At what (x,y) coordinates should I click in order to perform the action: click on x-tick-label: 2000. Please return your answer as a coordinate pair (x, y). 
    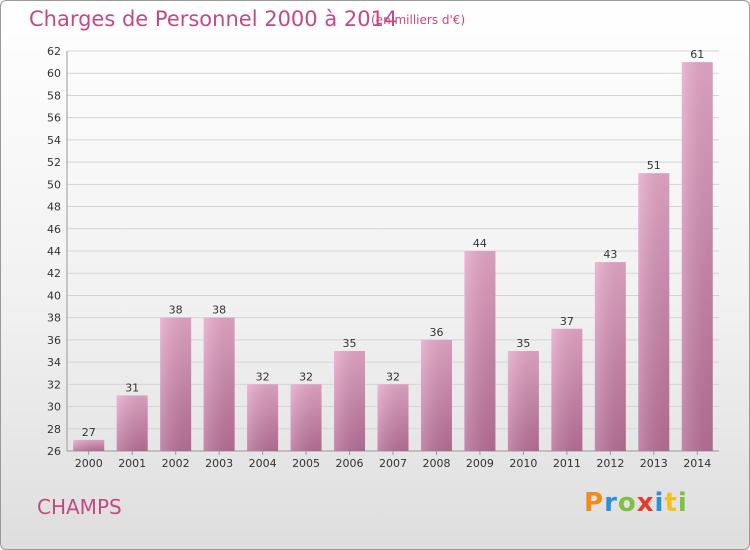
    Looking at the image, I should click on (89, 463).